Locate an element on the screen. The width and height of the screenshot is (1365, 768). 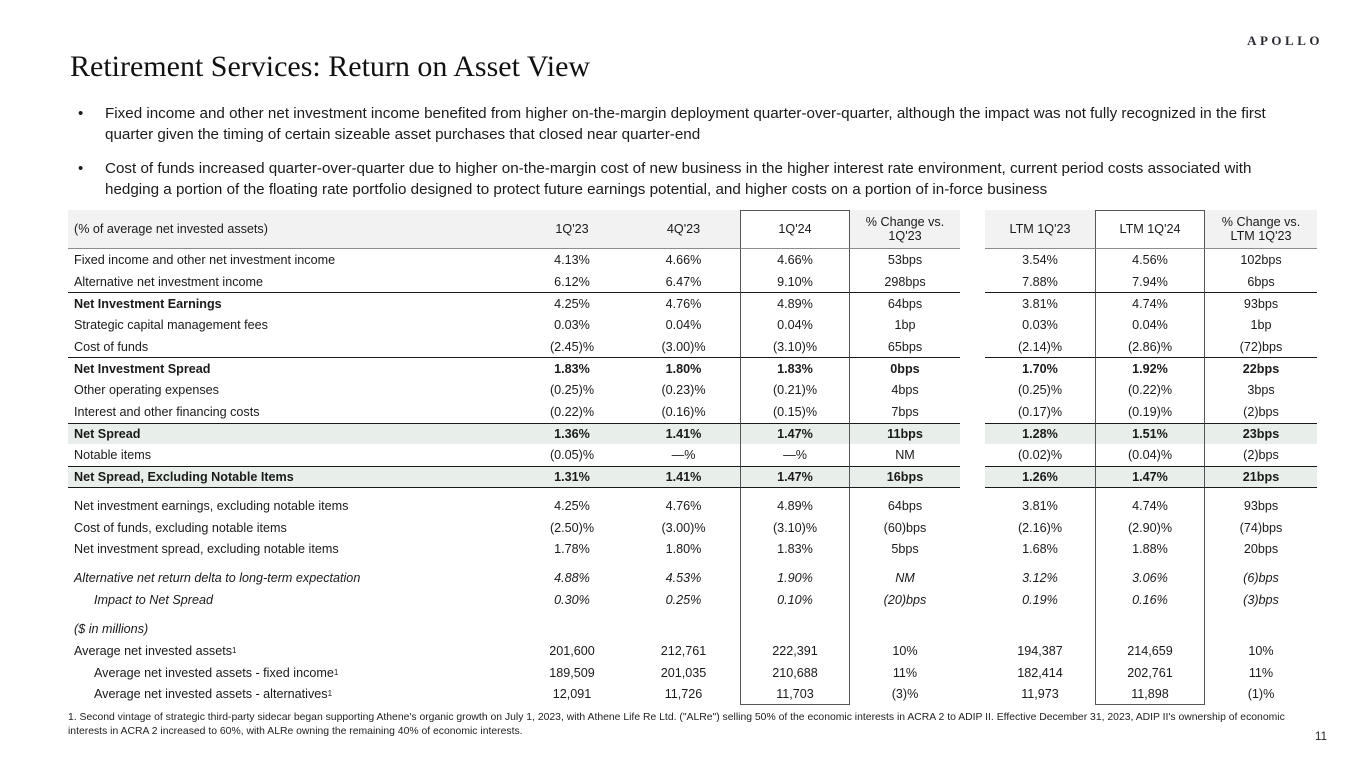
col-header-1q24: 1Q'24 is located at coordinates (795, 229).